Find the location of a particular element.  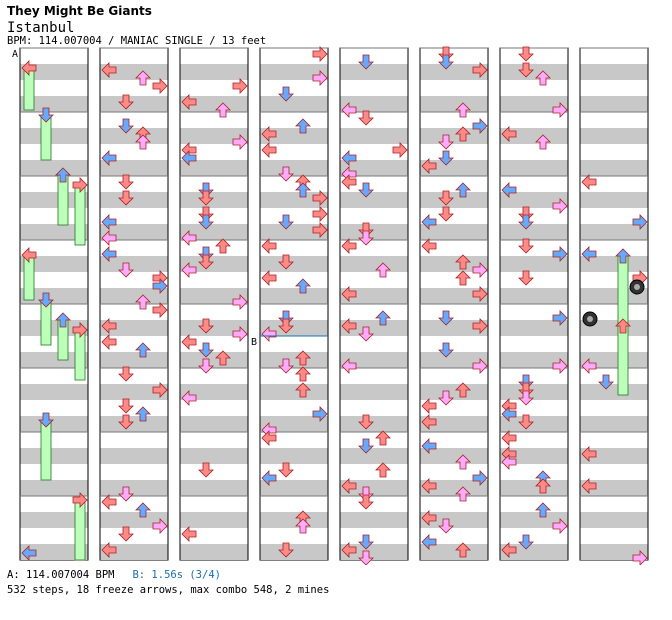

bpm-footer: A: 114.007004 BPM B: 1.56s (3/4) is located at coordinates (114, 575).